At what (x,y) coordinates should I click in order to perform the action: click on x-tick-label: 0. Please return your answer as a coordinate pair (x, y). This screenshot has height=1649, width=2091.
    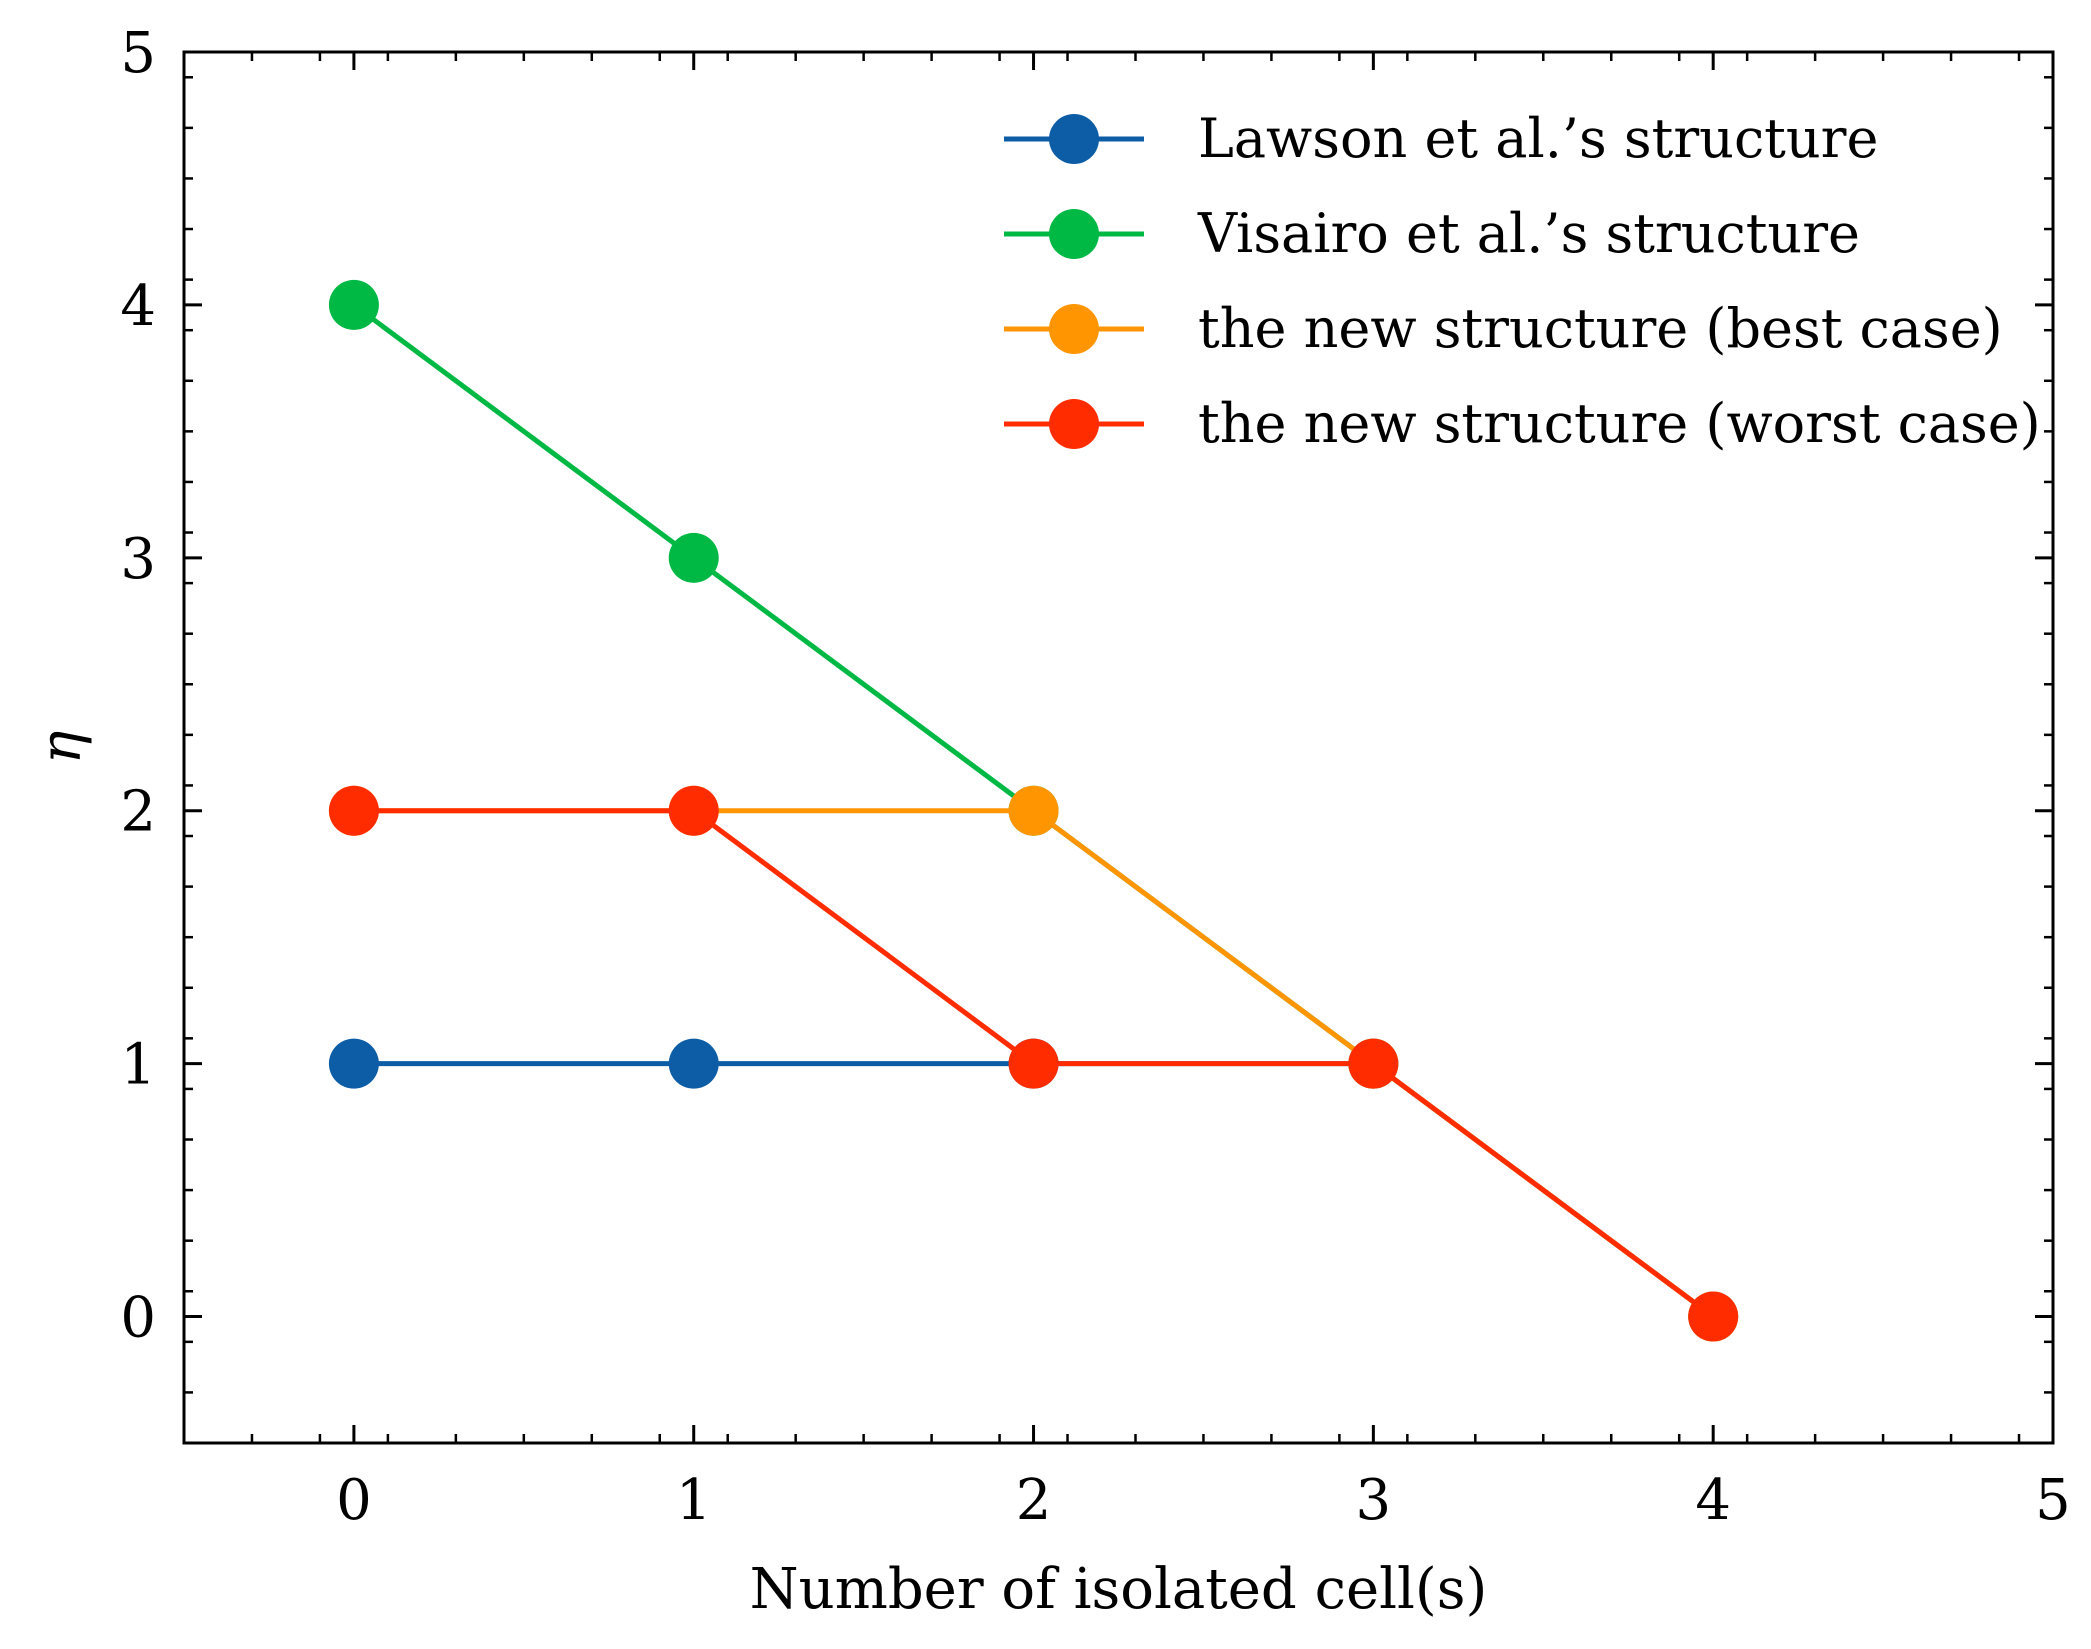
    Looking at the image, I should click on (354, 1500).